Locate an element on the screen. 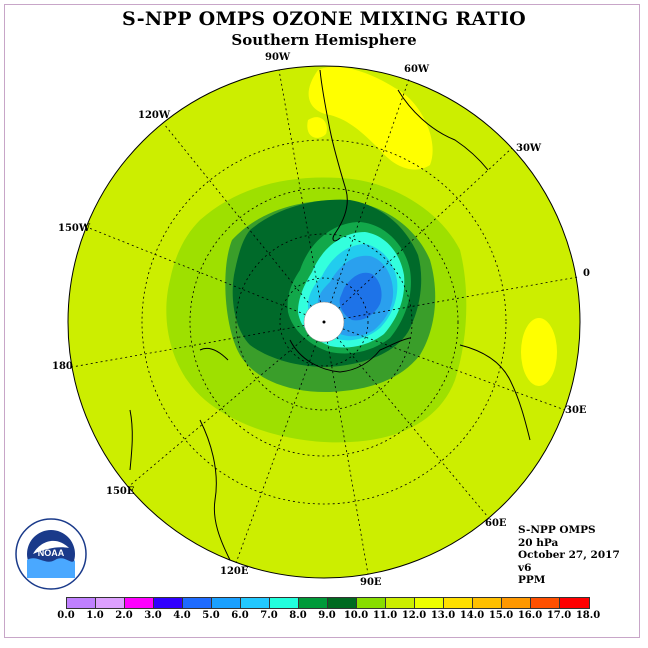  info-instrument: S-NPP OMPS is located at coordinates (557, 530).